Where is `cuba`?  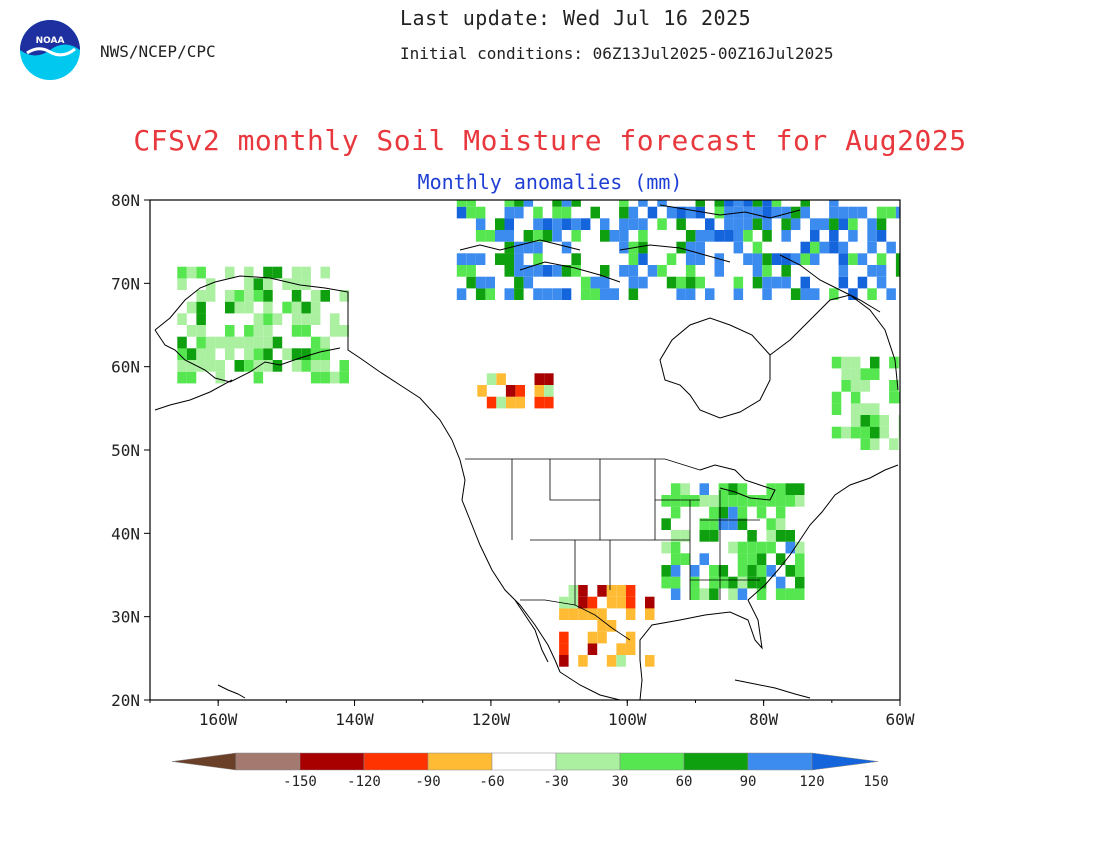 cuba is located at coordinates (772, 689).